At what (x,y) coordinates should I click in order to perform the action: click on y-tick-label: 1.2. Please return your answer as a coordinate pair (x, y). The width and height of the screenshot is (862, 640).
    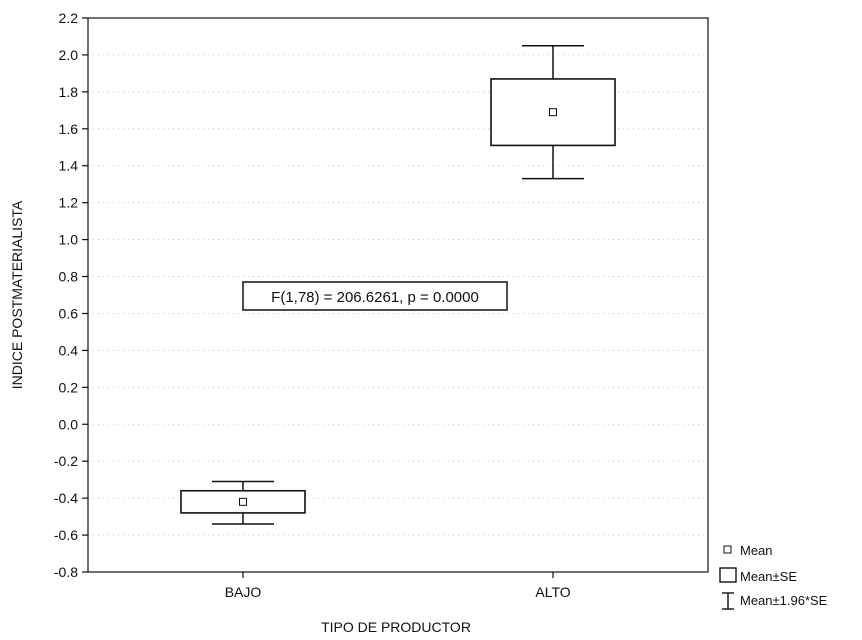
    Looking at the image, I should click on (69, 203).